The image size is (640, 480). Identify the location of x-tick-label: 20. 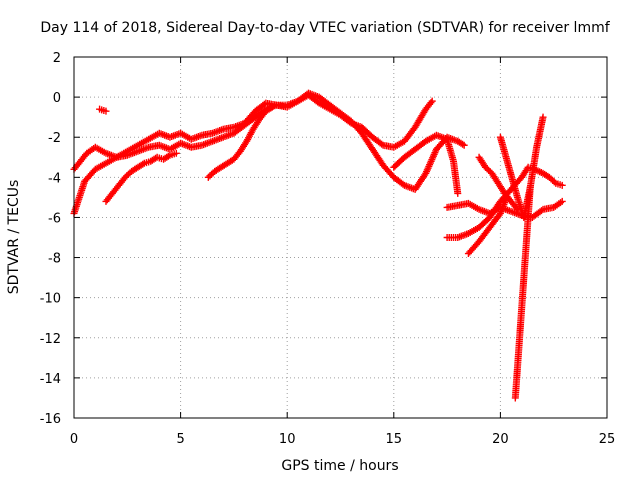
(500, 439).